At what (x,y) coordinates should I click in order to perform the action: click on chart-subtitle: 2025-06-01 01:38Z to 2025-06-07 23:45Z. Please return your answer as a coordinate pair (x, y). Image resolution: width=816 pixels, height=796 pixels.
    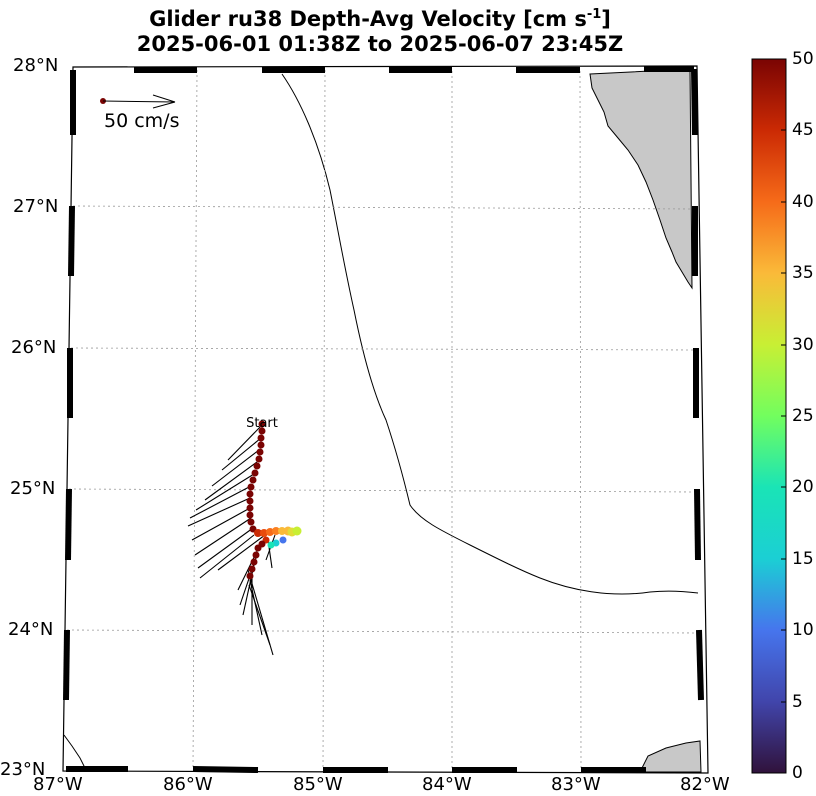
    Looking at the image, I should click on (380, 44).